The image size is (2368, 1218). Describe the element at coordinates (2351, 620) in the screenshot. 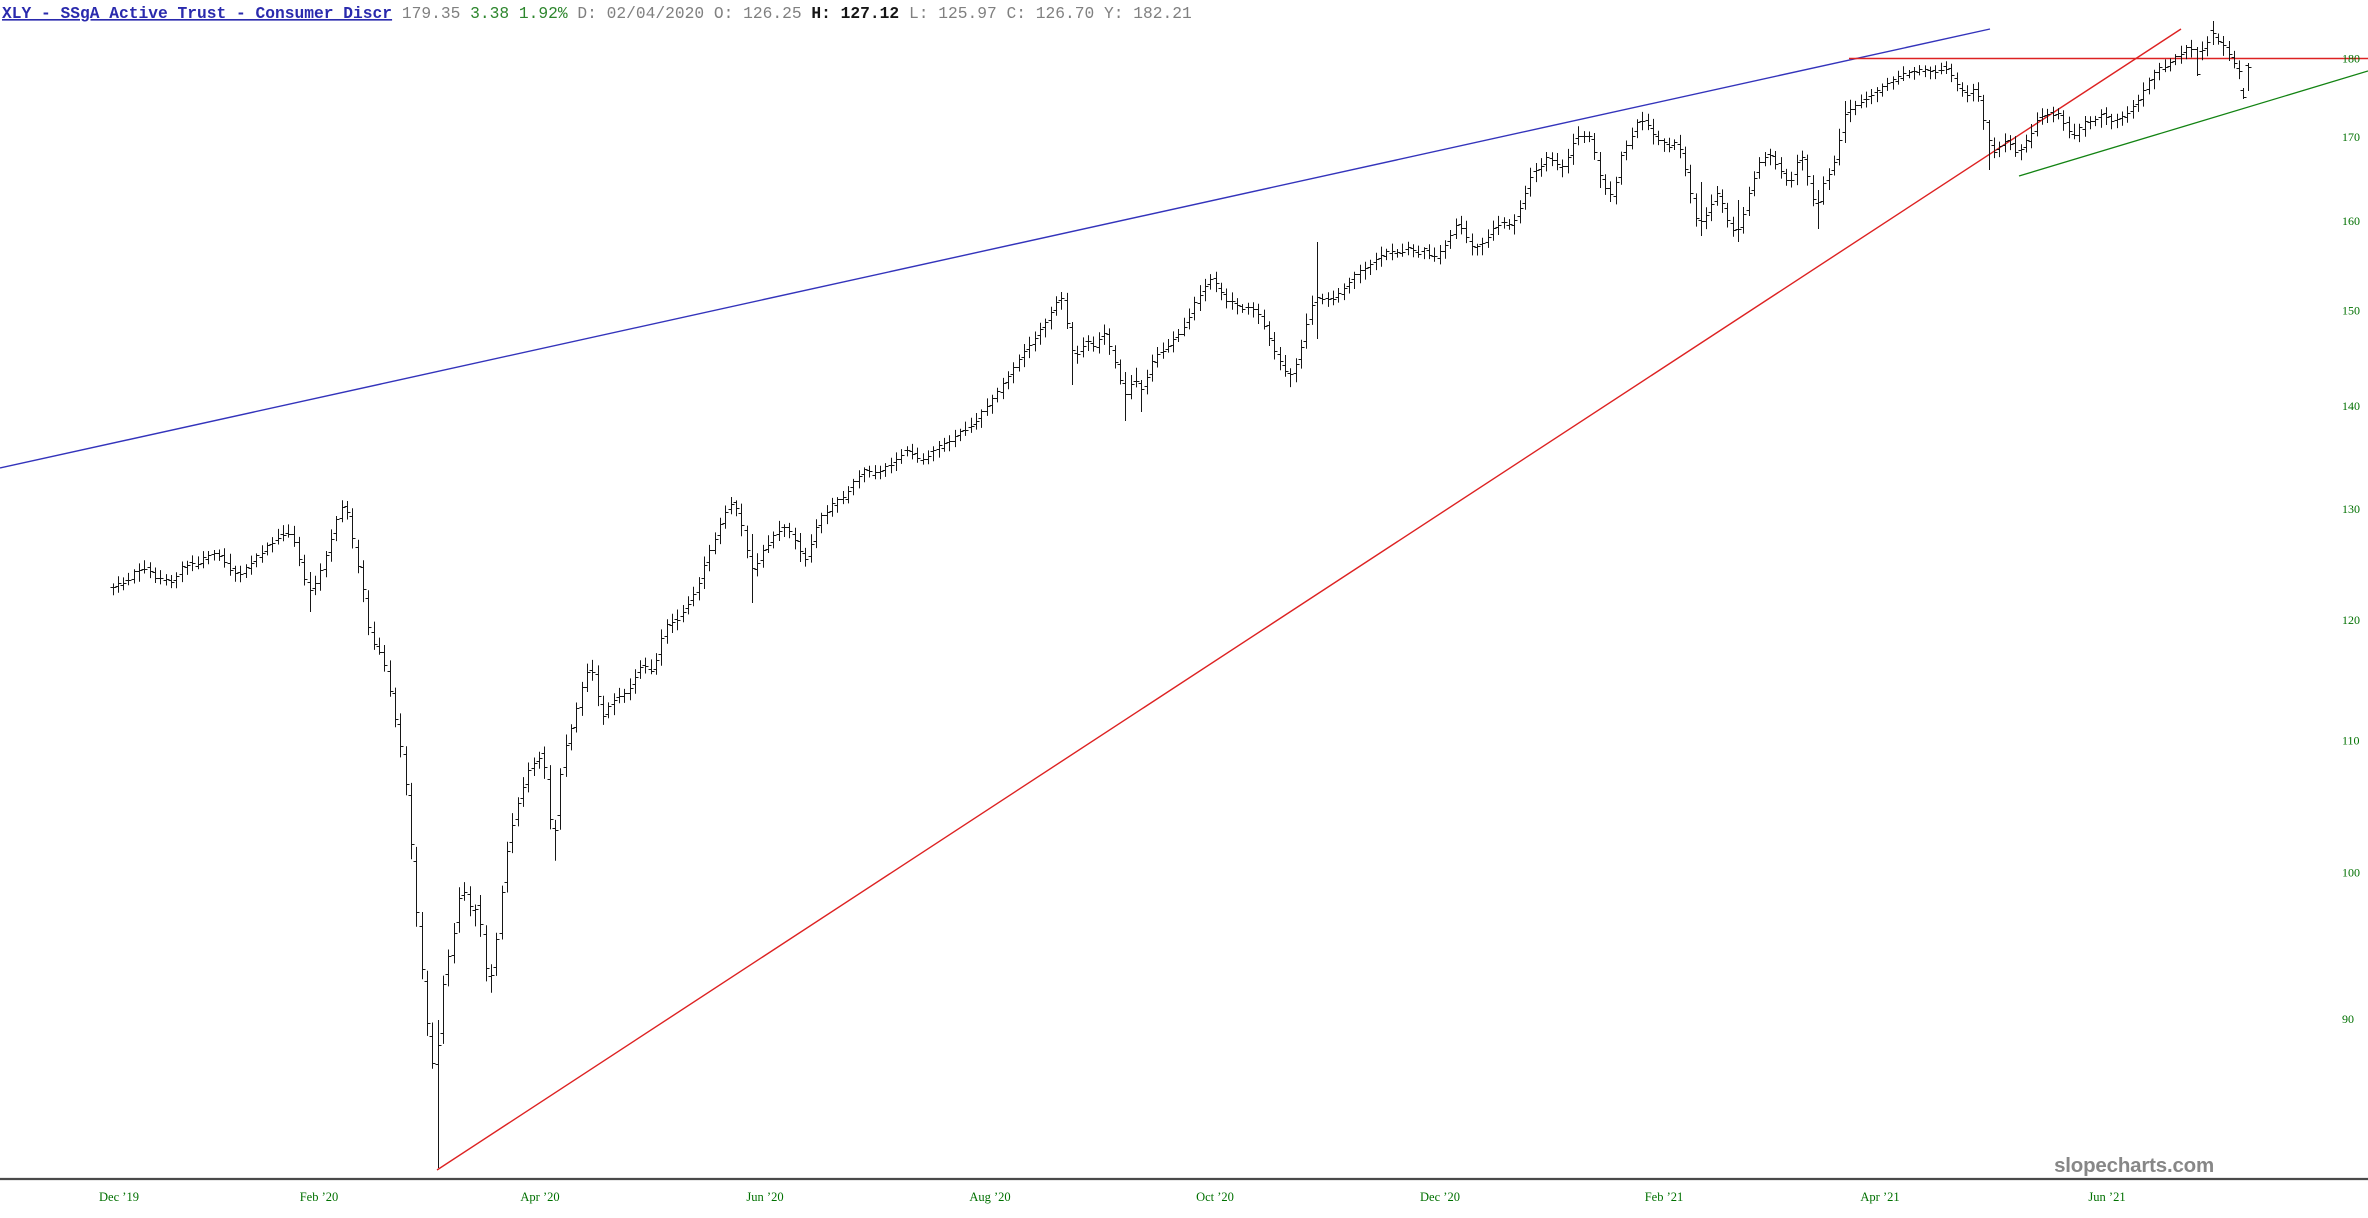

I see `svg-text: 120` at that location.